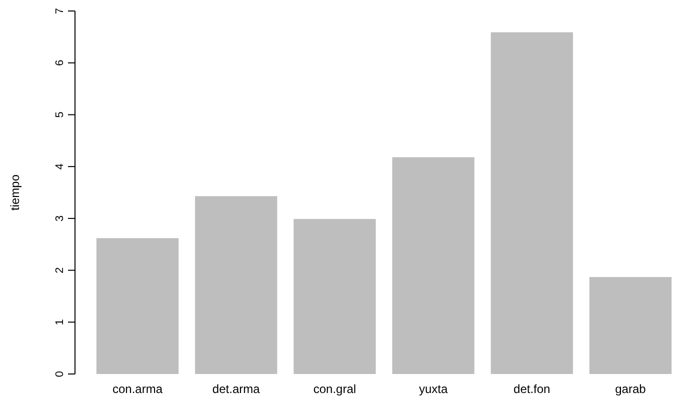  Describe the element at coordinates (60, 322) in the screenshot. I see `y-tick-label: 1` at that location.